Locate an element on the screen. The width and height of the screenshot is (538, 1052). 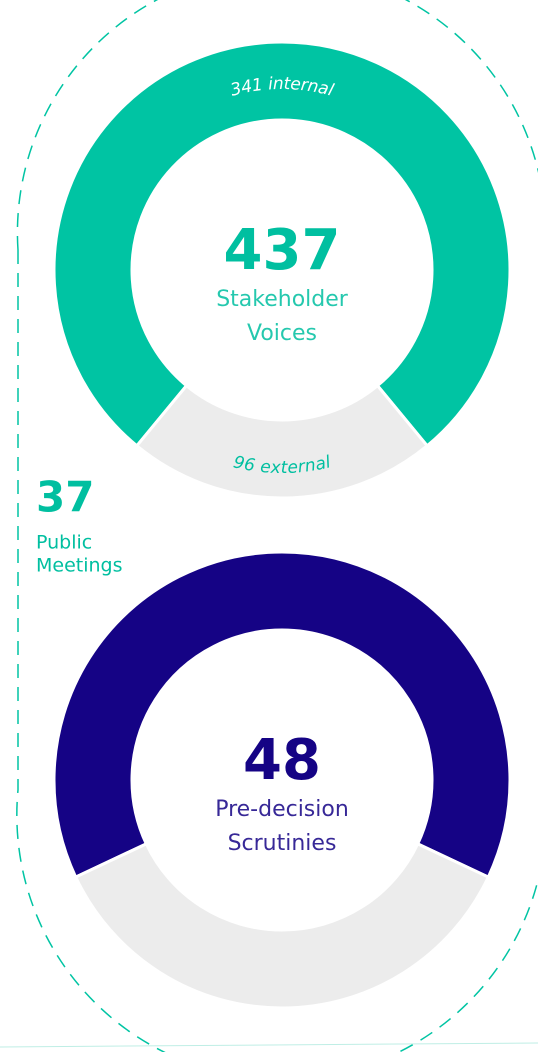
divider is located at coordinates (269, 1045).